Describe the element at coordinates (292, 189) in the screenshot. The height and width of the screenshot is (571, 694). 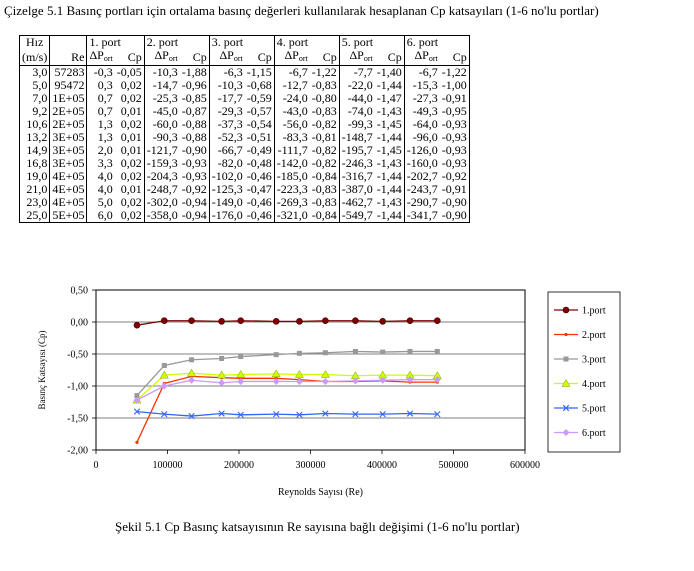
I see `table-cell: -223,3` at that location.